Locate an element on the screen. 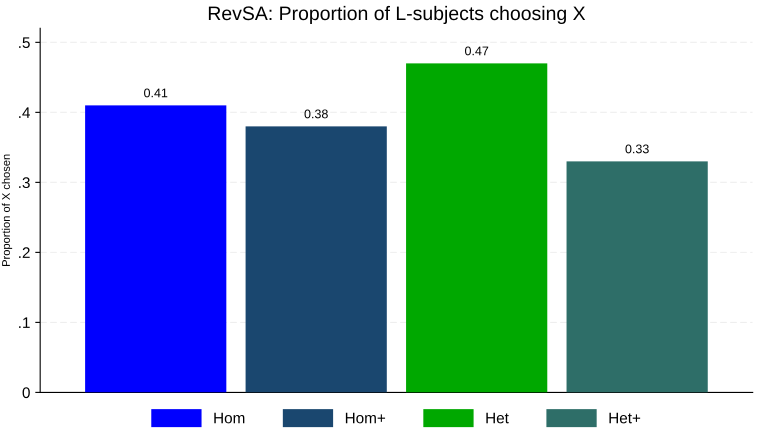 This screenshot has height=436, width=758. y-tick-label: .4 is located at coordinates (24, 112).